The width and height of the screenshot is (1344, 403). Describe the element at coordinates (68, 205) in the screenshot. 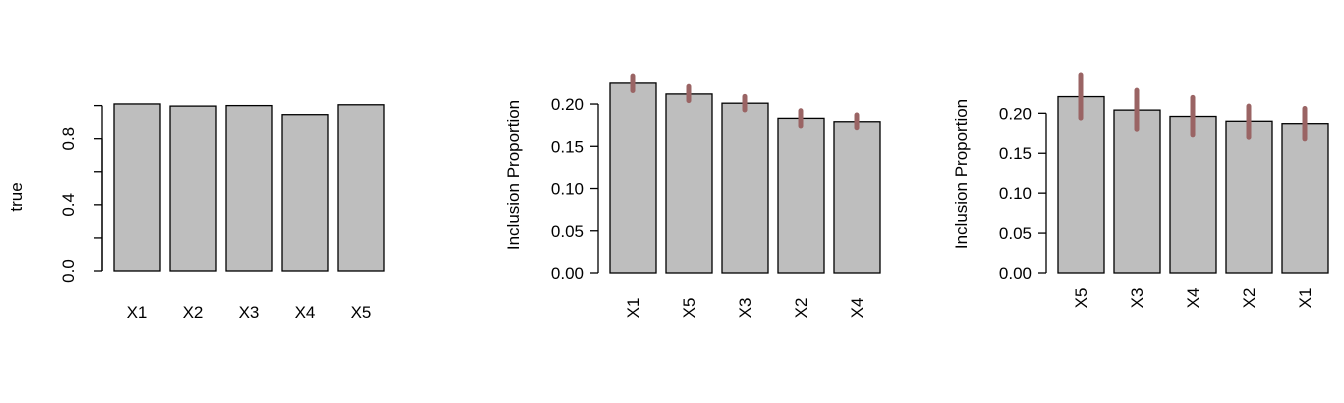

I see `y-tick-label: 0.4` at that location.